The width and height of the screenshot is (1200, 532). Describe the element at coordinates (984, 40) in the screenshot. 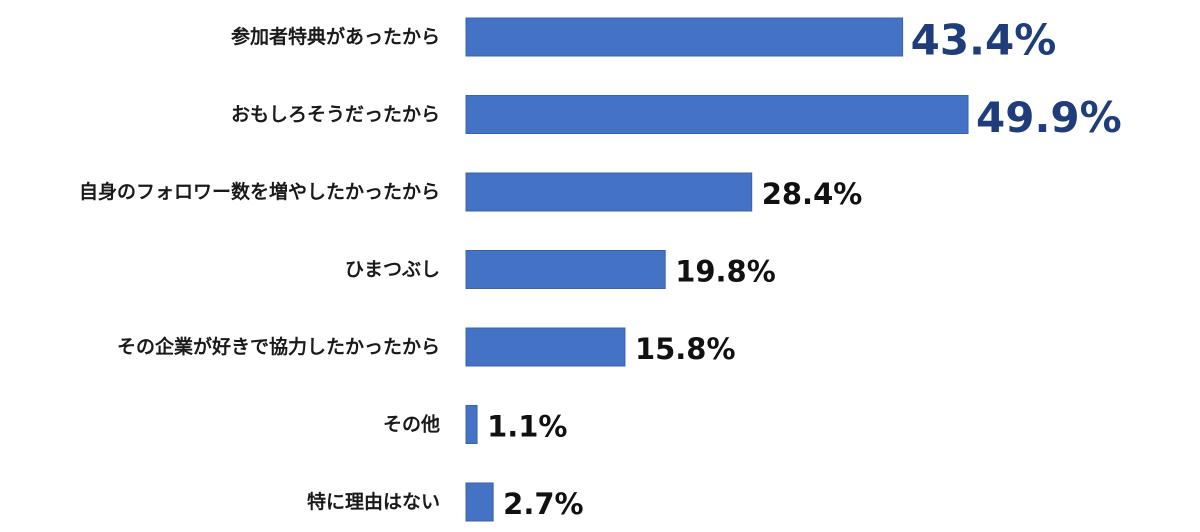

I see `value-label: 43.4%` at that location.